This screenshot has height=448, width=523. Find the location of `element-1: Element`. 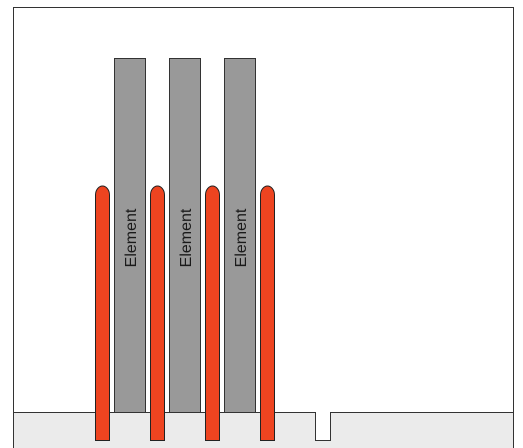

element-1: Element is located at coordinates (130, 235).